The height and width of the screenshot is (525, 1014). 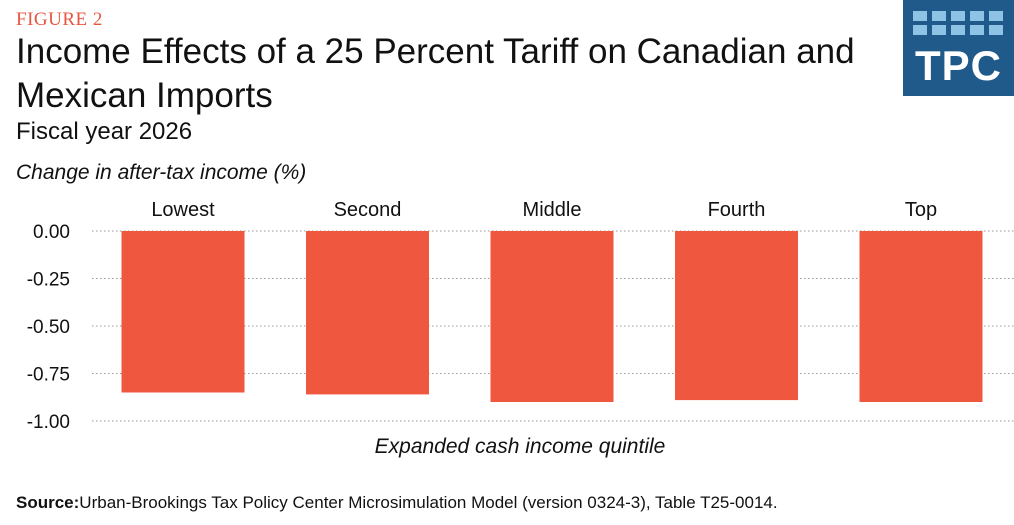 What do you see at coordinates (183, 210) in the screenshot?
I see `category-label: Lowest` at bounding box center [183, 210].